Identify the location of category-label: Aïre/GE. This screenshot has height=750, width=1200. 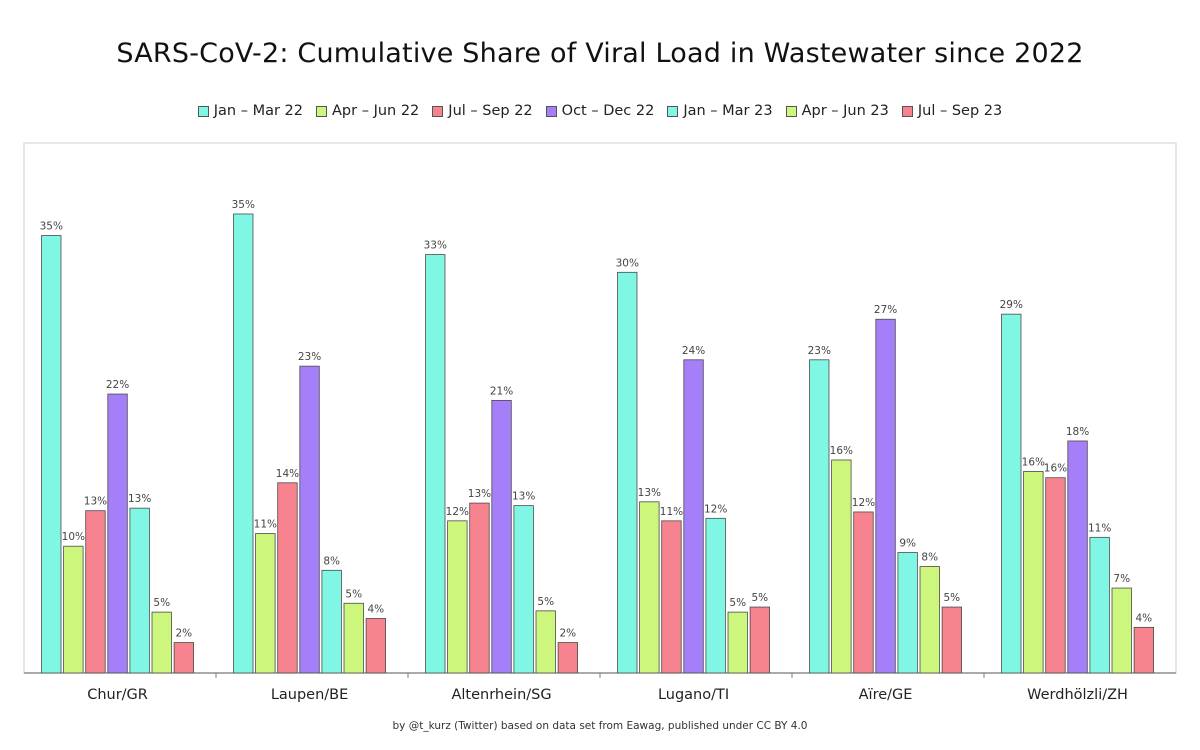
(886, 695).